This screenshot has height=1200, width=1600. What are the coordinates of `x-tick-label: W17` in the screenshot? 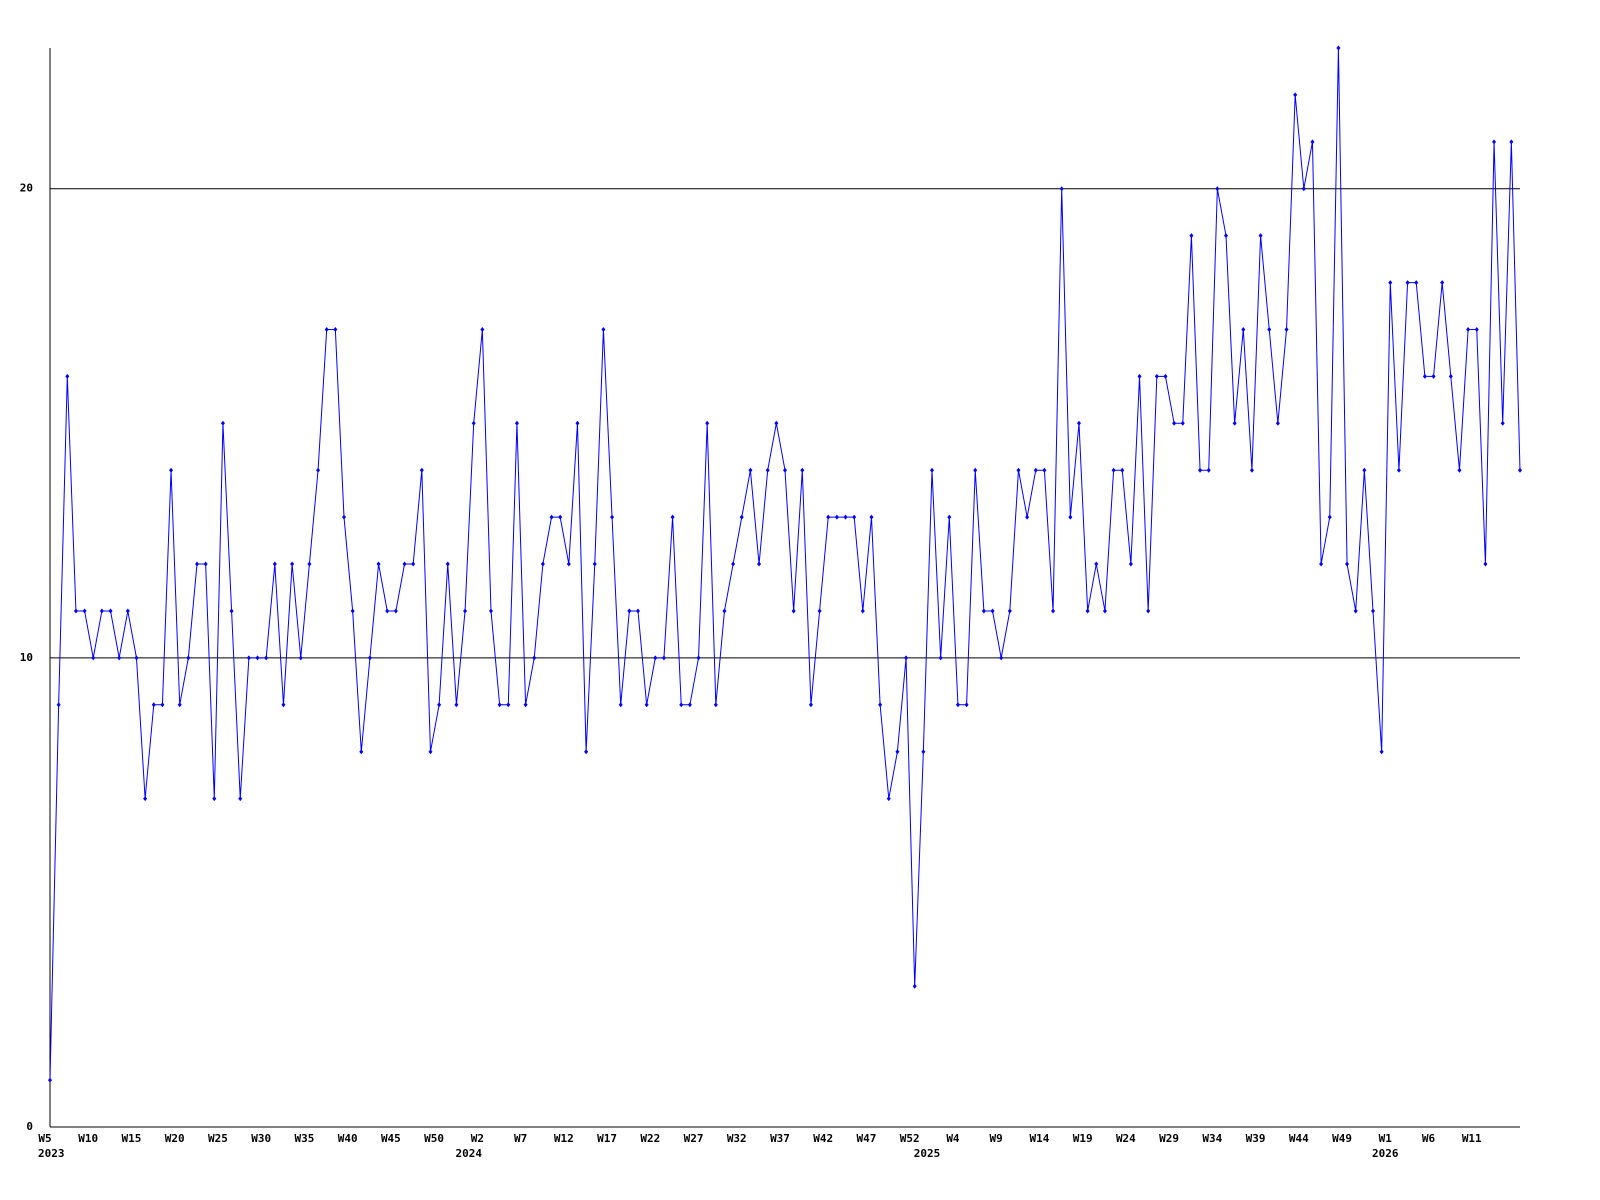 It's located at (607, 1138).